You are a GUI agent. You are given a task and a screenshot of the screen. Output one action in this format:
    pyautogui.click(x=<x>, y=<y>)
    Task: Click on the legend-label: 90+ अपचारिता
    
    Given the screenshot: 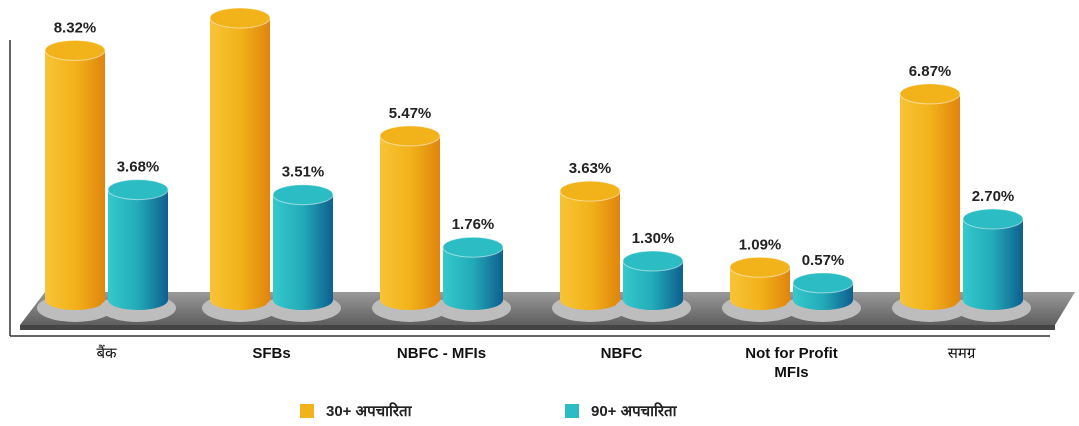 What is the action you would take?
    pyautogui.click(x=634, y=411)
    